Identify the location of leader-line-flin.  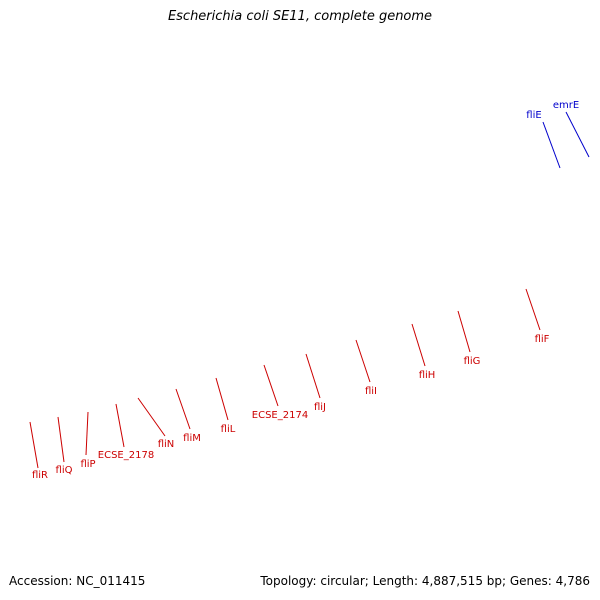
(151, 417).